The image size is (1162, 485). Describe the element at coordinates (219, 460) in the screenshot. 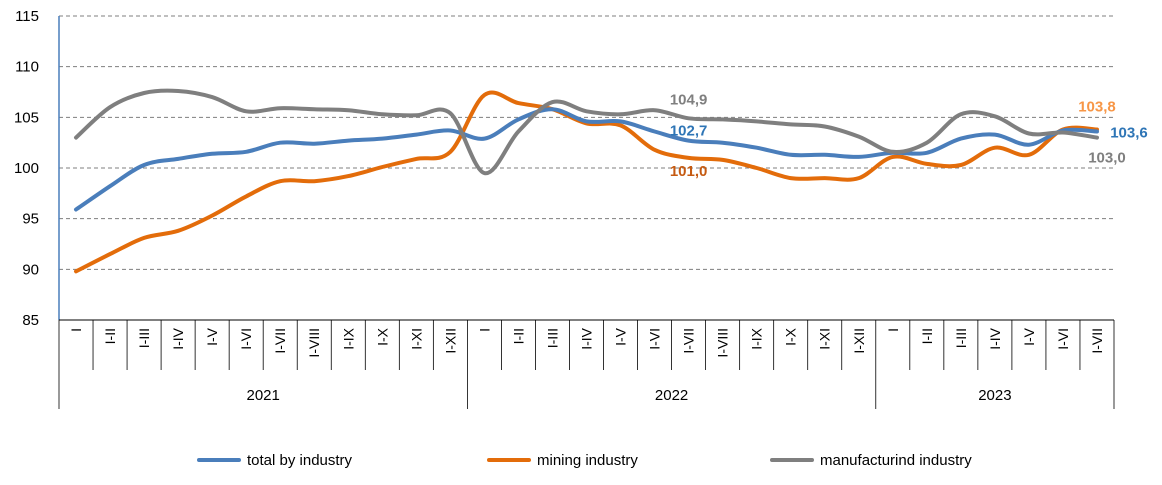

I see `legend-swatch-total` at that location.